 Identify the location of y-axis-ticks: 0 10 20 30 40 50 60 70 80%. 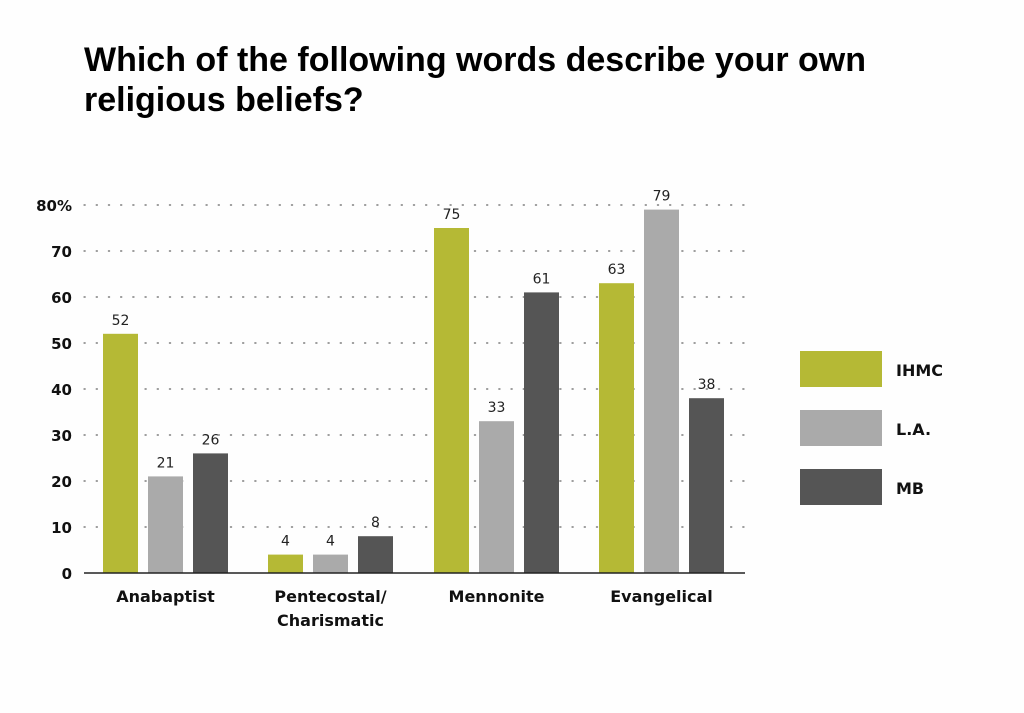
(54, 390).